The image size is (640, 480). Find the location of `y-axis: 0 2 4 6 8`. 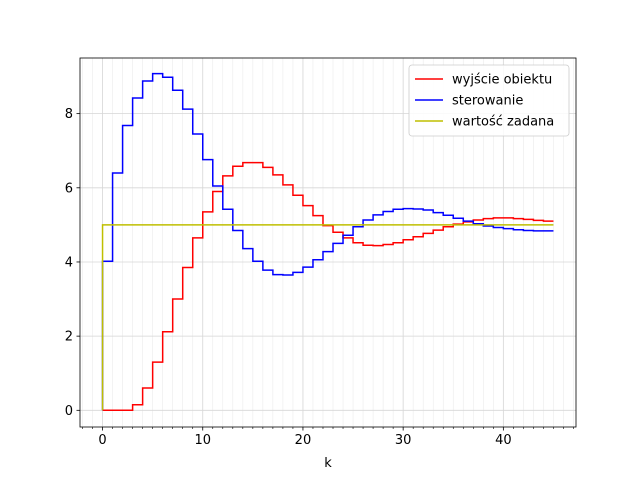

y-axis: 0 2 4 6 8 is located at coordinates (72, 263).